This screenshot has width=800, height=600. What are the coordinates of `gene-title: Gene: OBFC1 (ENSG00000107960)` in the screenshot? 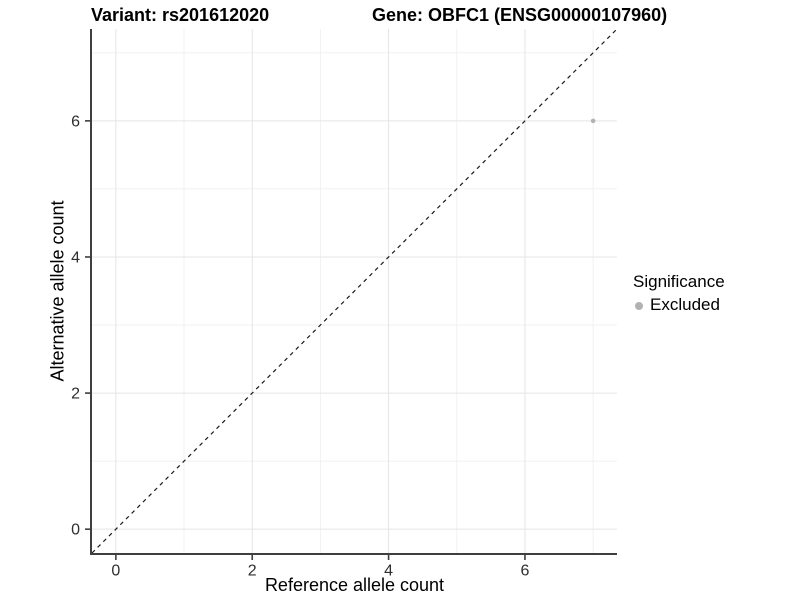 It's located at (520, 15).